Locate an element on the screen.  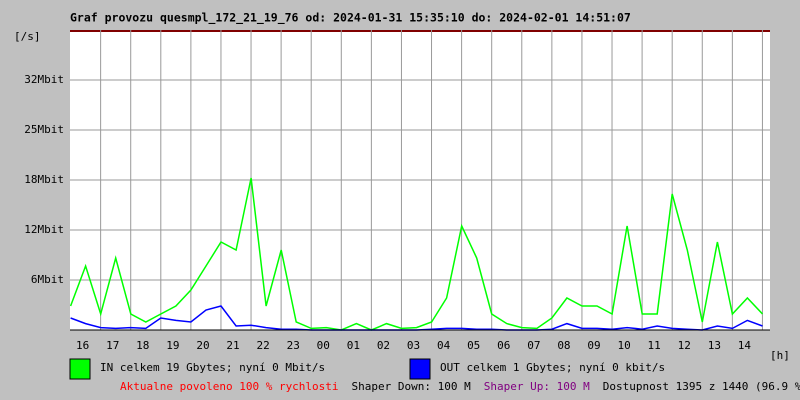
x-tick-label: 19 is located at coordinates (172, 345).